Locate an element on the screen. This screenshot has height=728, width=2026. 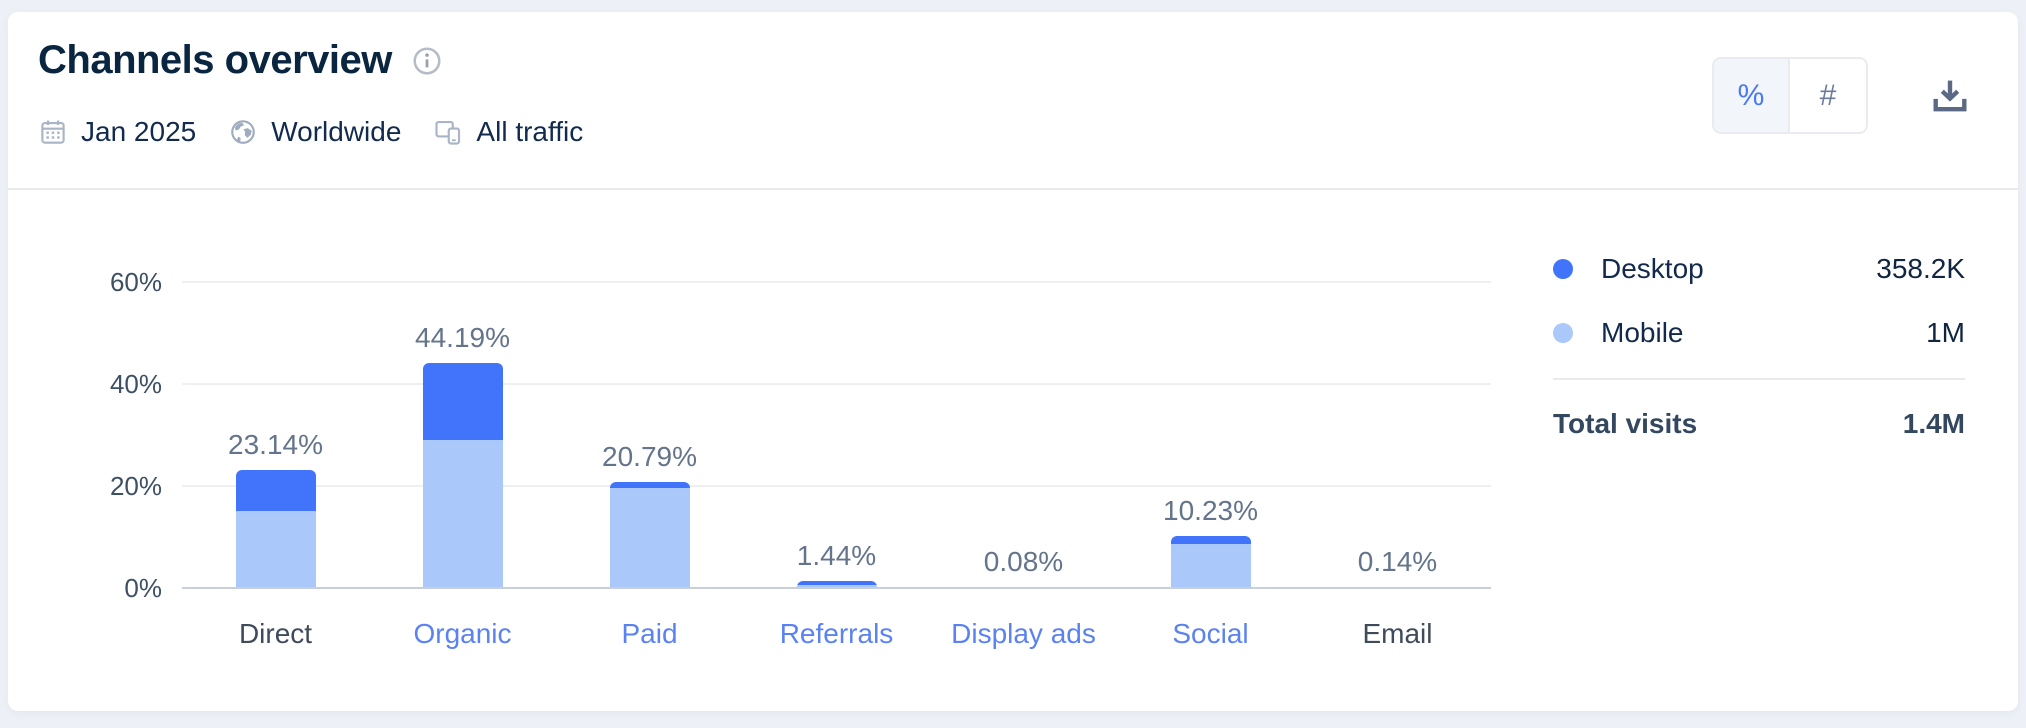
y-tick-label: 60% is located at coordinates (135, 282).